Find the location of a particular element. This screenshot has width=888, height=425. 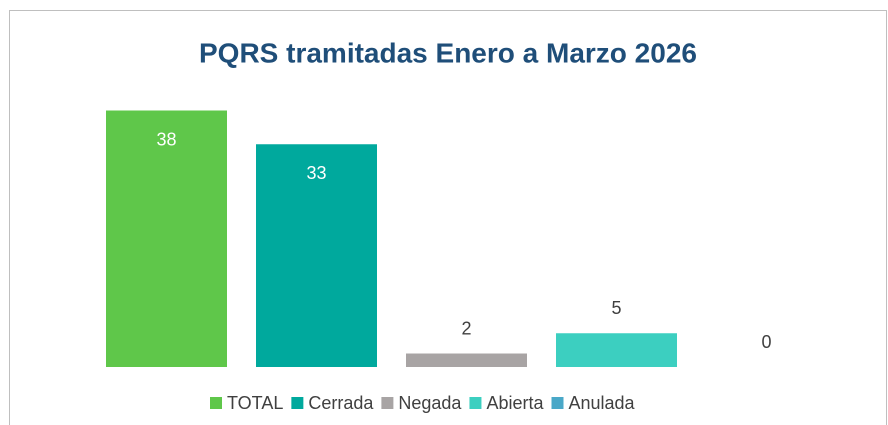

data-label: 2 is located at coordinates (466, 328).